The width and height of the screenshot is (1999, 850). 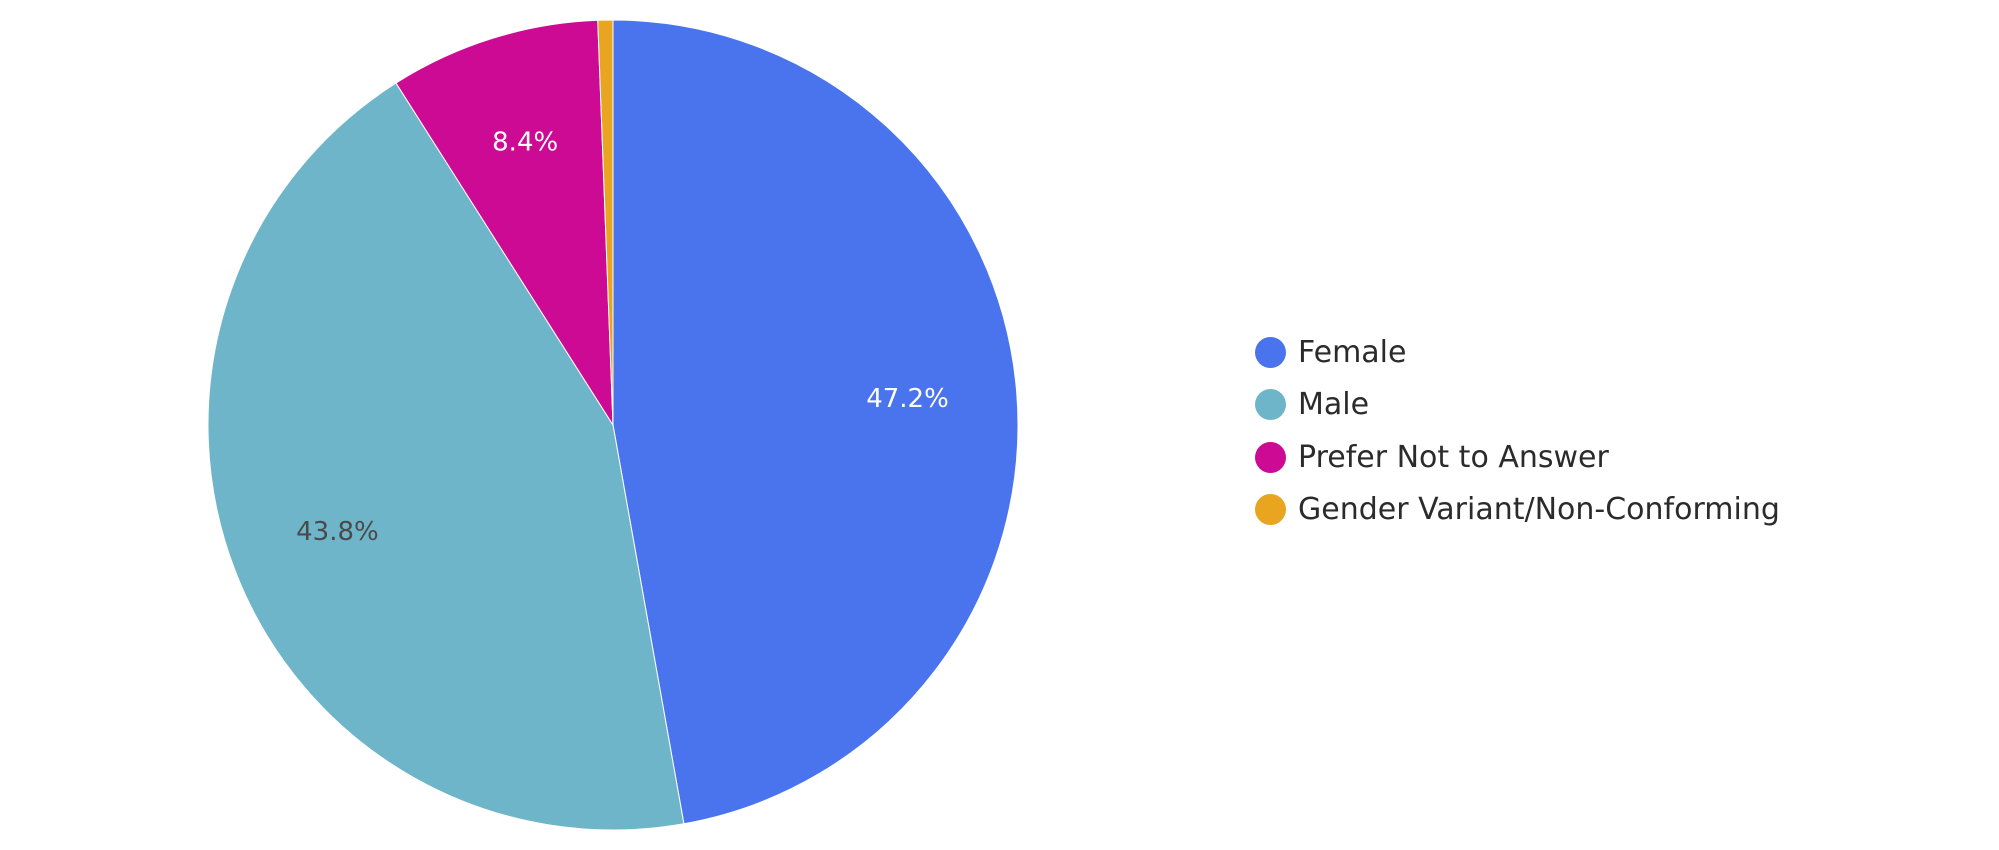 What do you see at coordinates (1270, 405) in the screenshot?
I see `legend-swatch-male` at bounding box center [1270, 405].